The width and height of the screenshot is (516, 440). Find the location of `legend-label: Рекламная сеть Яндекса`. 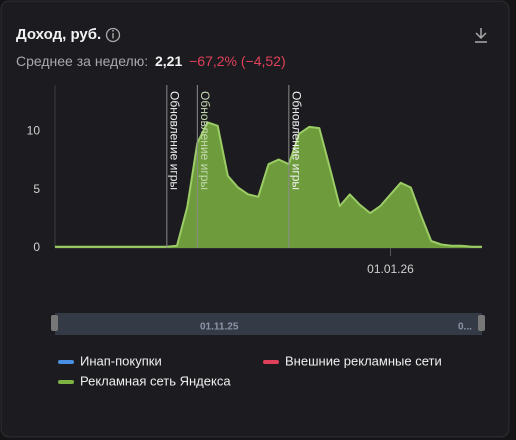

legend-label: Рекламная сеть Яндекса is located at coordinates (155, 380).